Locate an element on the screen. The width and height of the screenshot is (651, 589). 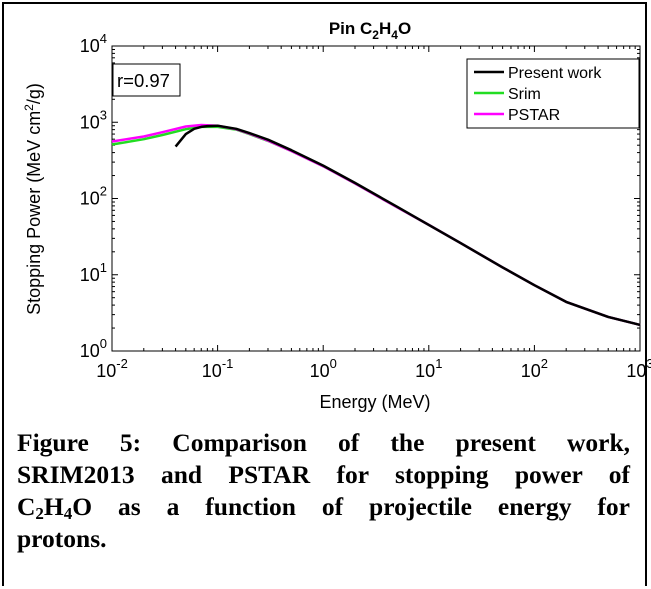
x-tick-label: 10³ is located at coordinates (638, 368).